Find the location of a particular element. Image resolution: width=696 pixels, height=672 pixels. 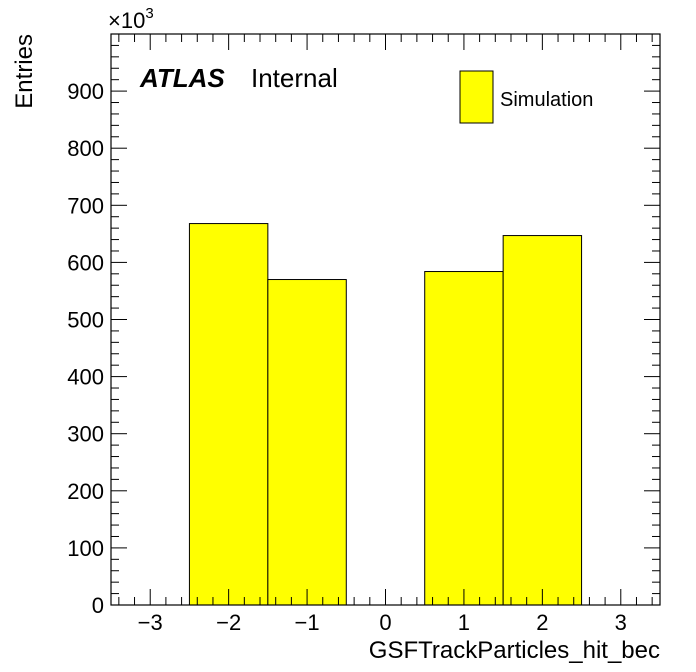

y-axis-title: Entries is located at coordinates (24, 71).